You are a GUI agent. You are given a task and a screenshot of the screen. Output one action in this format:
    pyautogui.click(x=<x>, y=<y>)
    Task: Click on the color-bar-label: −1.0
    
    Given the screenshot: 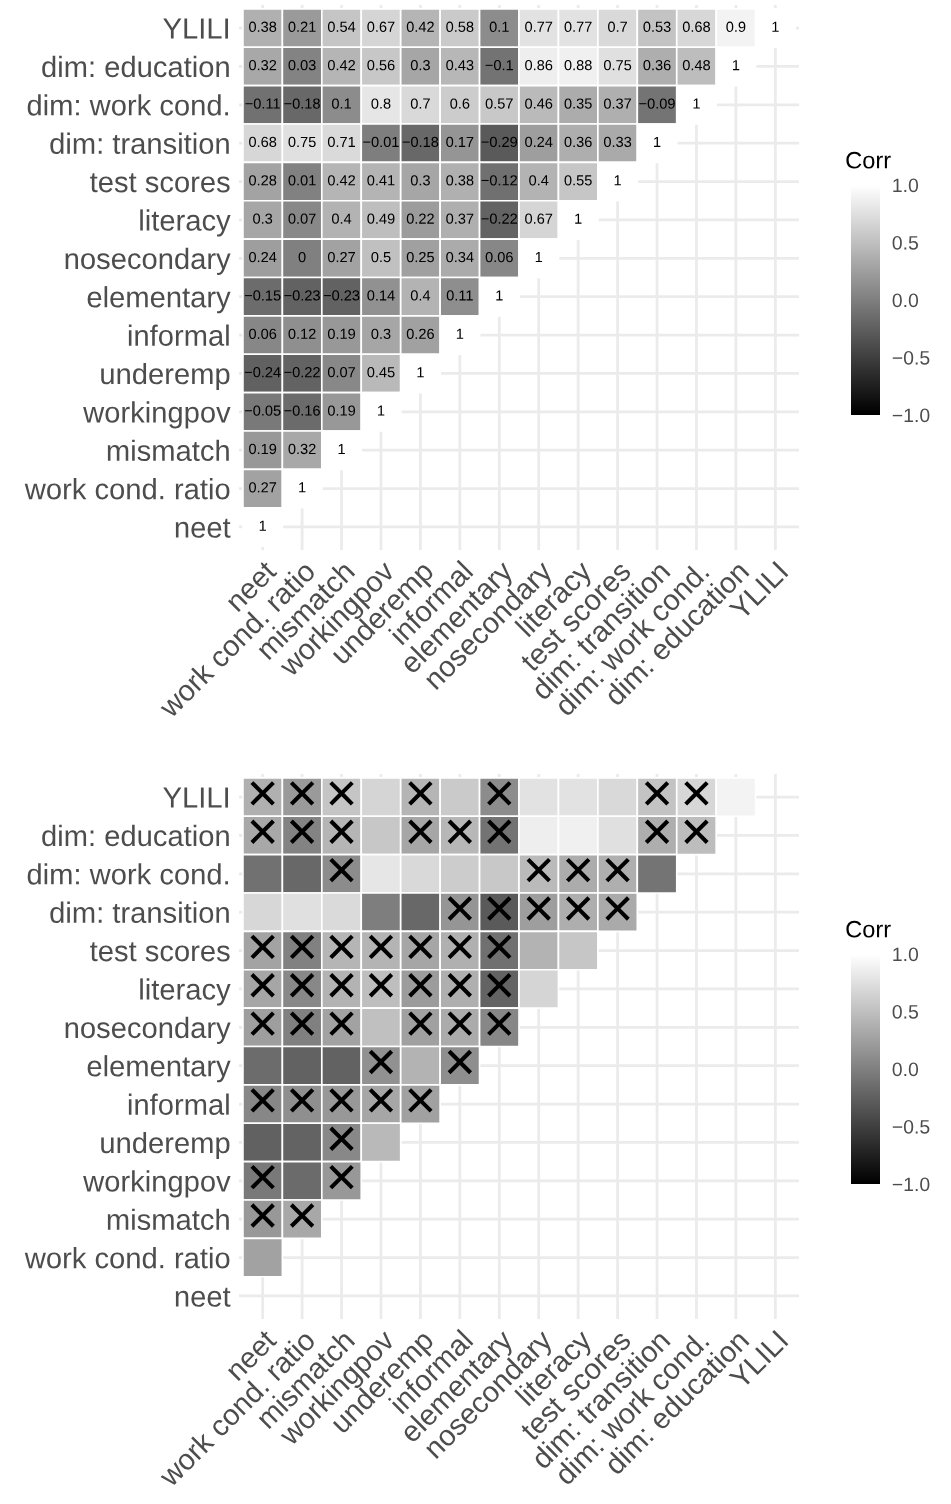 What is the action you would take?
    pyautogui.click(x=911, y=415)
    